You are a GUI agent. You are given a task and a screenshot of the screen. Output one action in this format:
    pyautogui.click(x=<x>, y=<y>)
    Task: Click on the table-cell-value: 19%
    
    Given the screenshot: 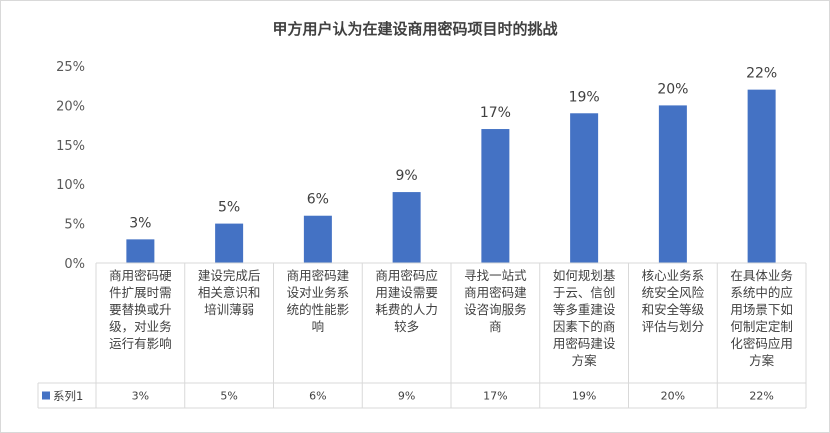 What is the action you would take?
    pyautogui.click(x=584, y=396)
    